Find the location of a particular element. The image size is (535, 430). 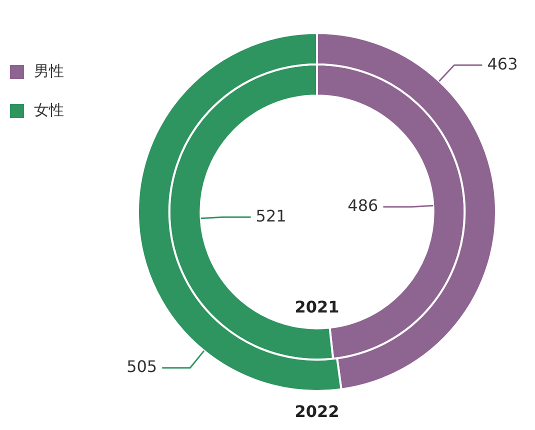

legend-label: 女性 is located at coordinates (49, 110).